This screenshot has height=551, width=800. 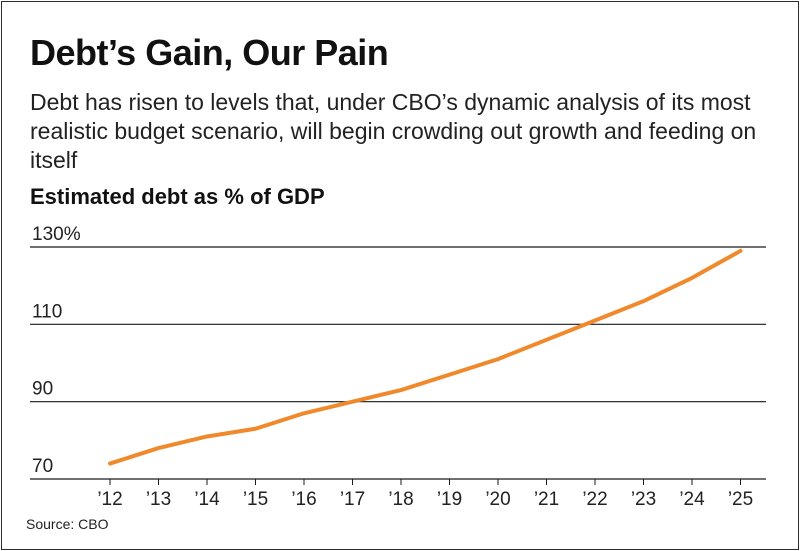 What do you see at coordinates (207, 499) in the screenshot?
I see `x-tick-label: ’14` at bounding box center [207, 499].